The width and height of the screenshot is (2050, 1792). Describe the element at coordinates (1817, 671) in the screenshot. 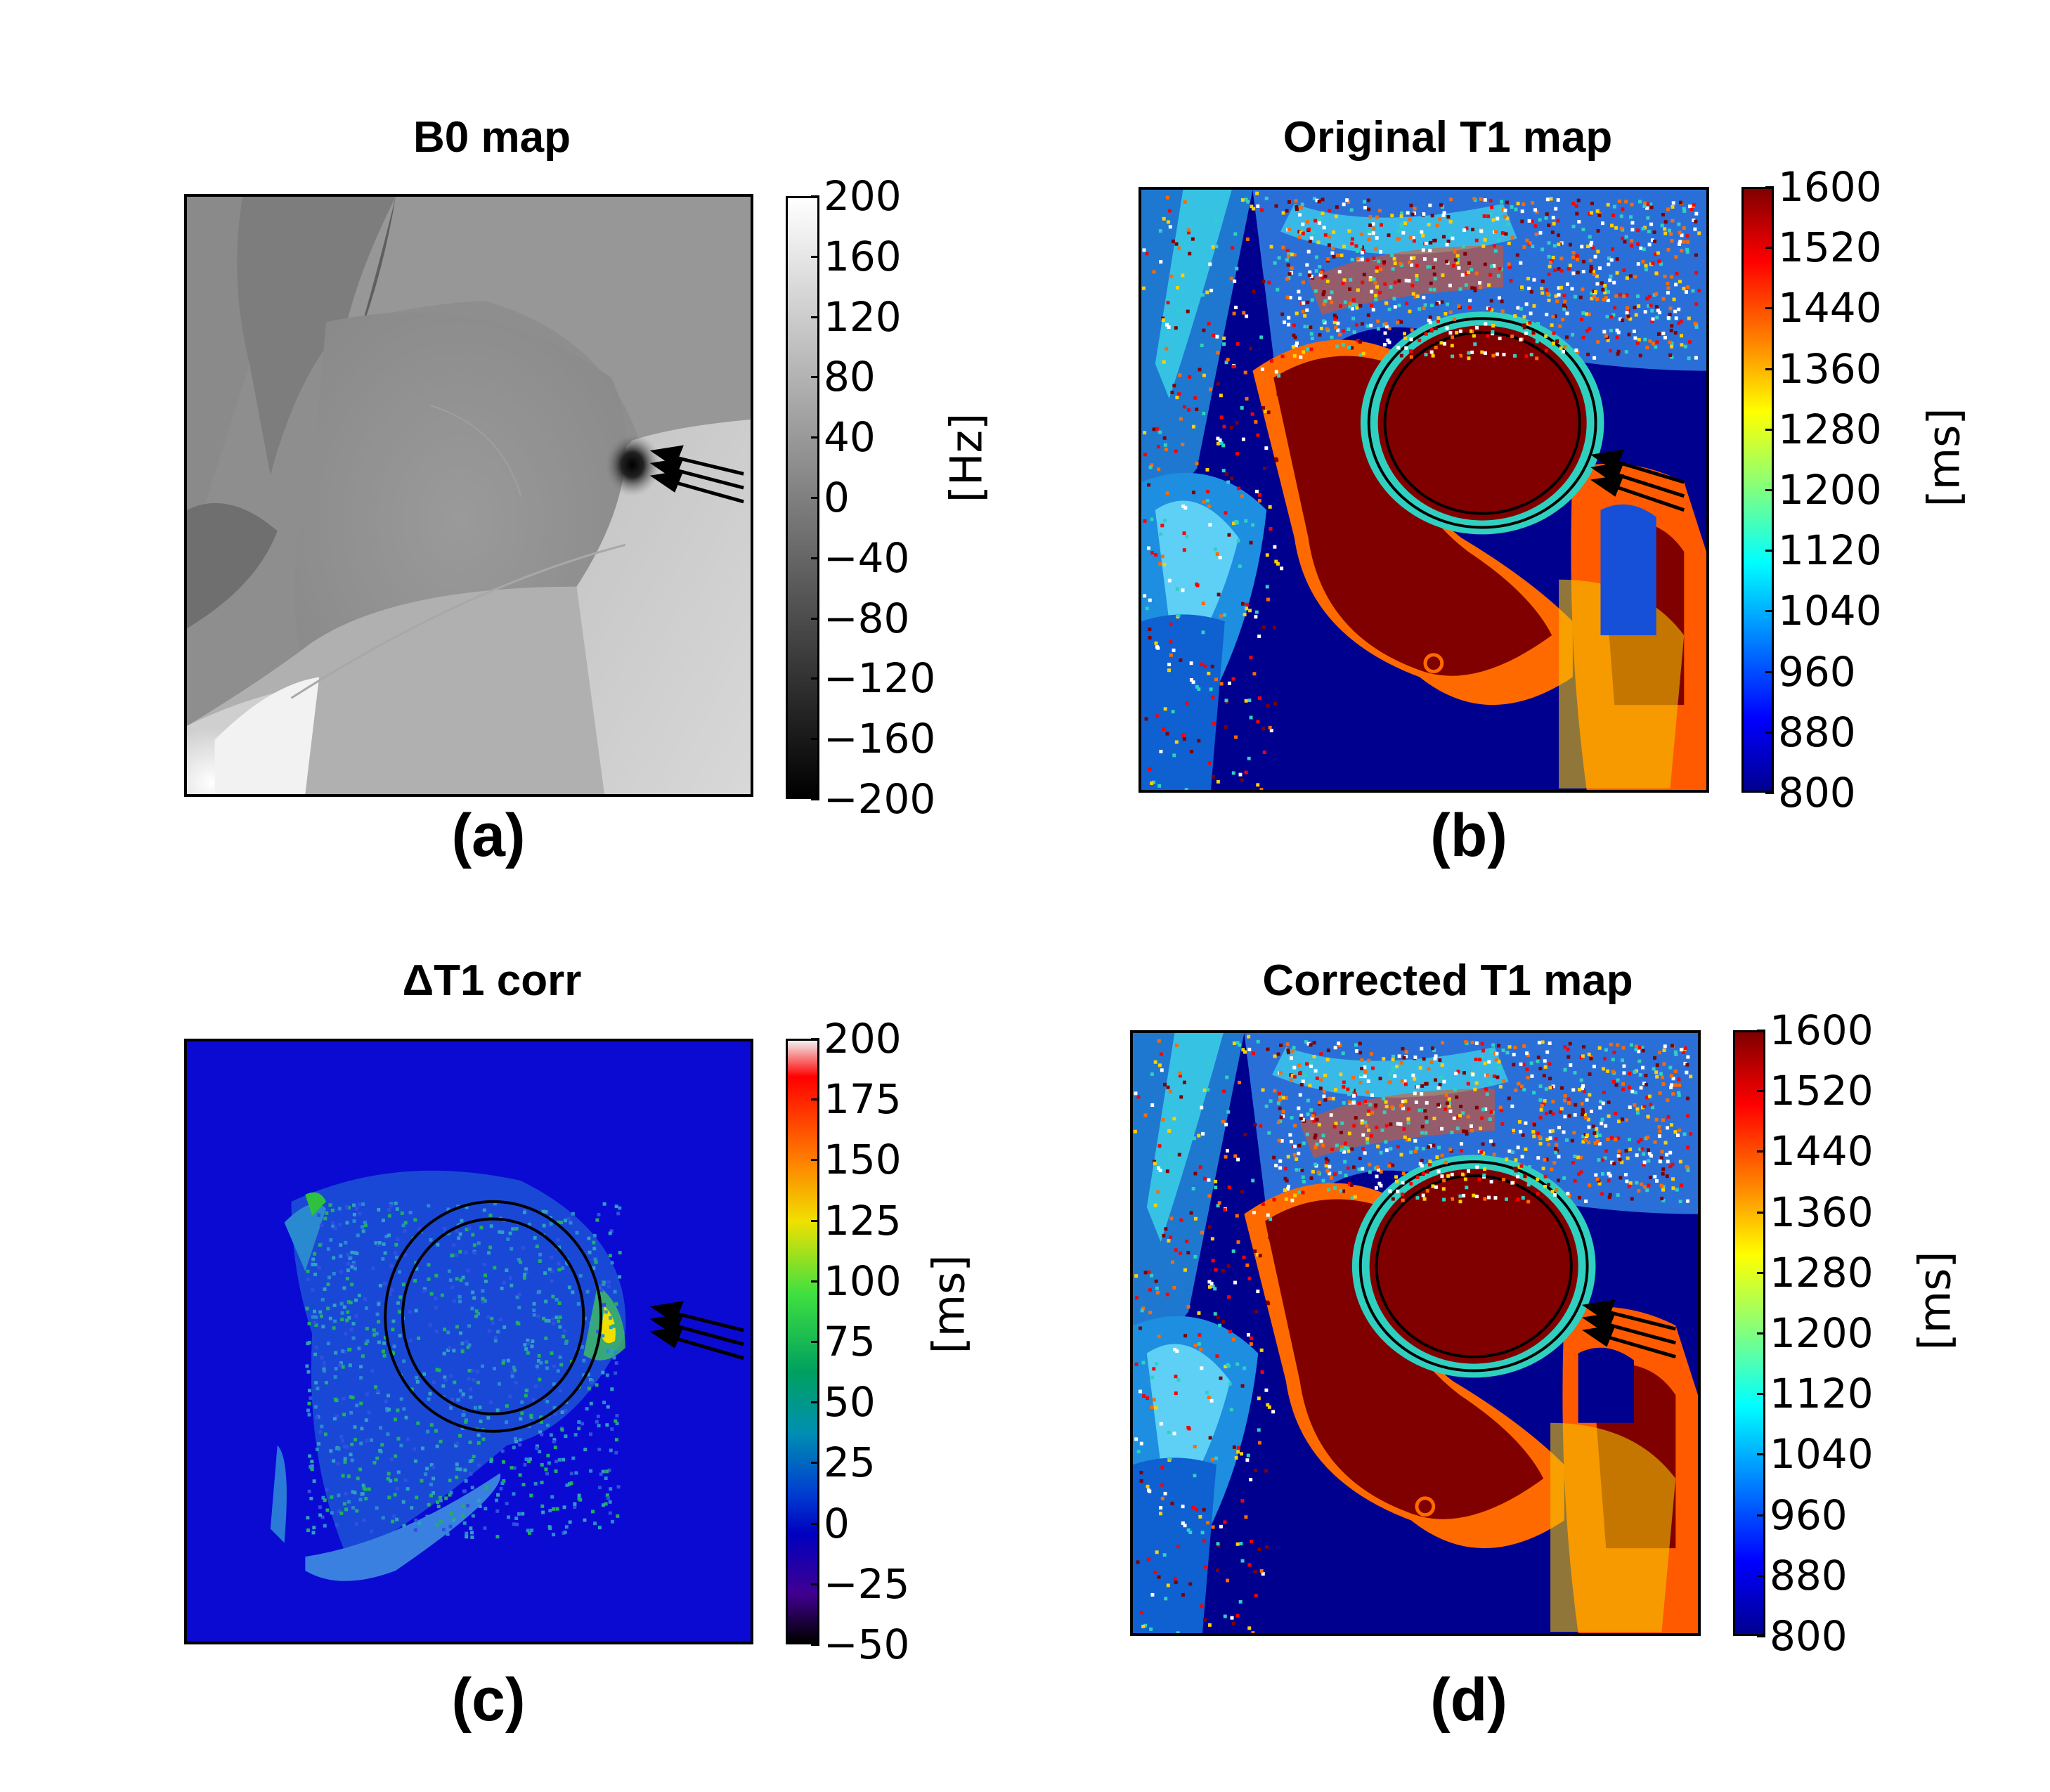

I see `colorbar-tick-label: 960` at that location.